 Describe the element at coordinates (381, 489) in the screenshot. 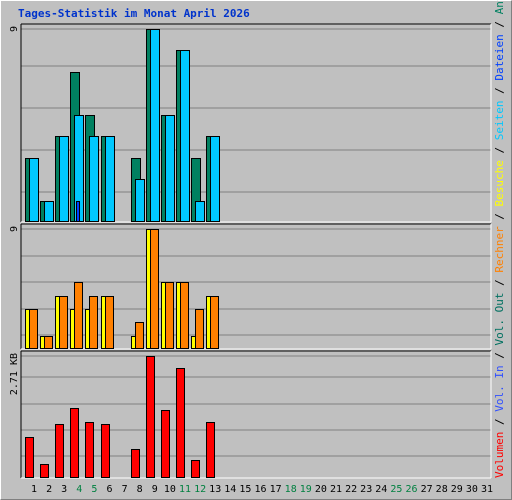

I see `x-tick-label: 24` at that location.